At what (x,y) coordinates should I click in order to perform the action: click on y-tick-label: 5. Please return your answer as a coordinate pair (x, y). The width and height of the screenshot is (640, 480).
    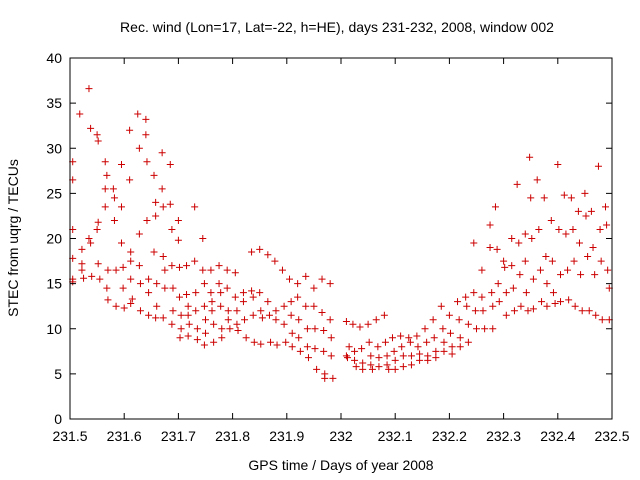
    Looking at the image, I should click on (58, 374).